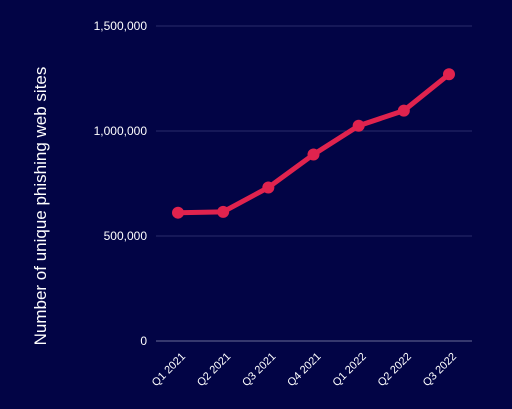 This screenshot has height=409, width=512. Describe the element at coordinates (214, 370) in the screenshot. I see `x-tick-label: Q2 2021` at that location.